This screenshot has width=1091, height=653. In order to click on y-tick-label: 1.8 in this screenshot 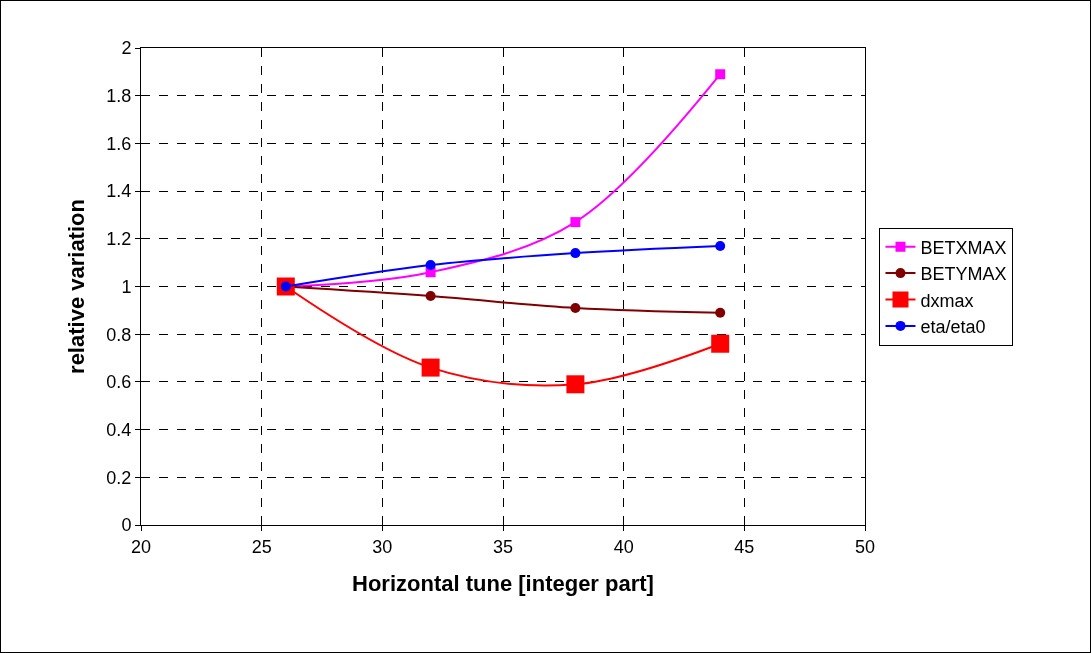, I will do `click(119, 96)`.